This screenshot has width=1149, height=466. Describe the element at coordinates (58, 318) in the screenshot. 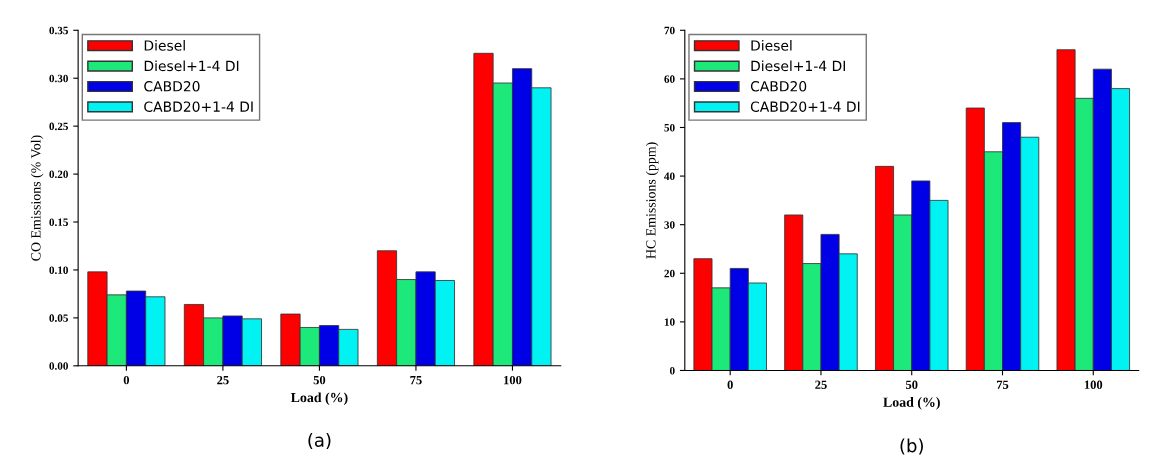

I see `y-tick-label: 0.05` at that location.